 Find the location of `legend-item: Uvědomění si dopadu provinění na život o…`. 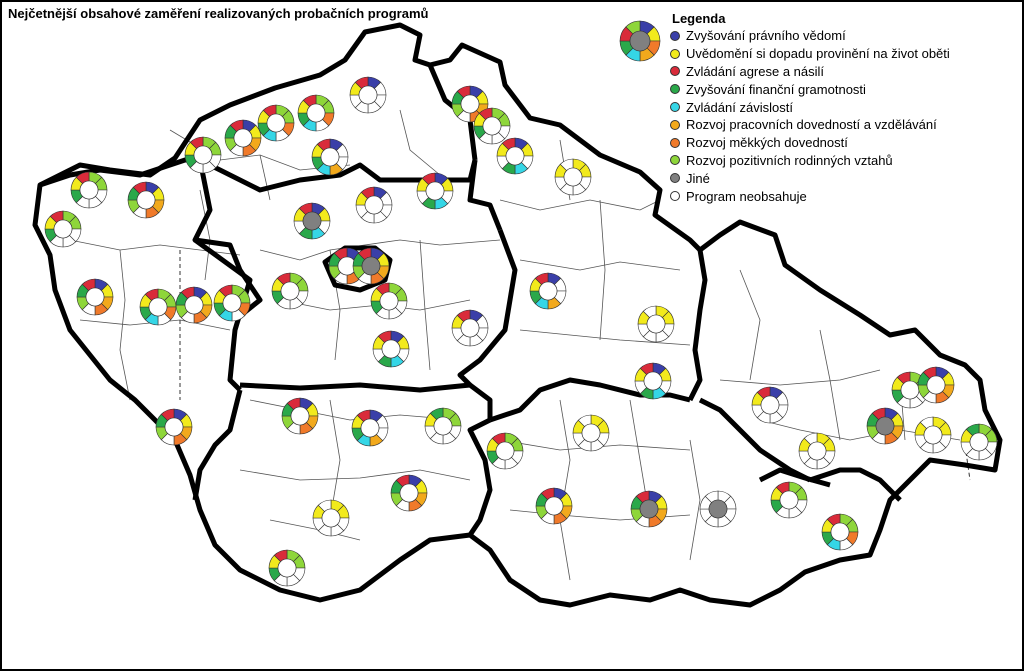

legend-item: Uvědomění si dopadu provinění na život o… is located at coordinates (810, 54).